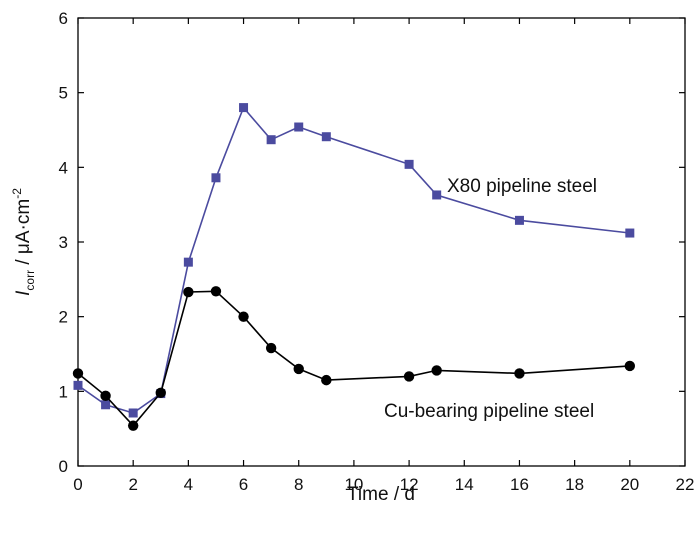 Image resolution: width=700 pixels, height=535 pixels. Describe the element at coordinates (409, 484) in the screenshot. I see `x-tick-label: 12` at that location.